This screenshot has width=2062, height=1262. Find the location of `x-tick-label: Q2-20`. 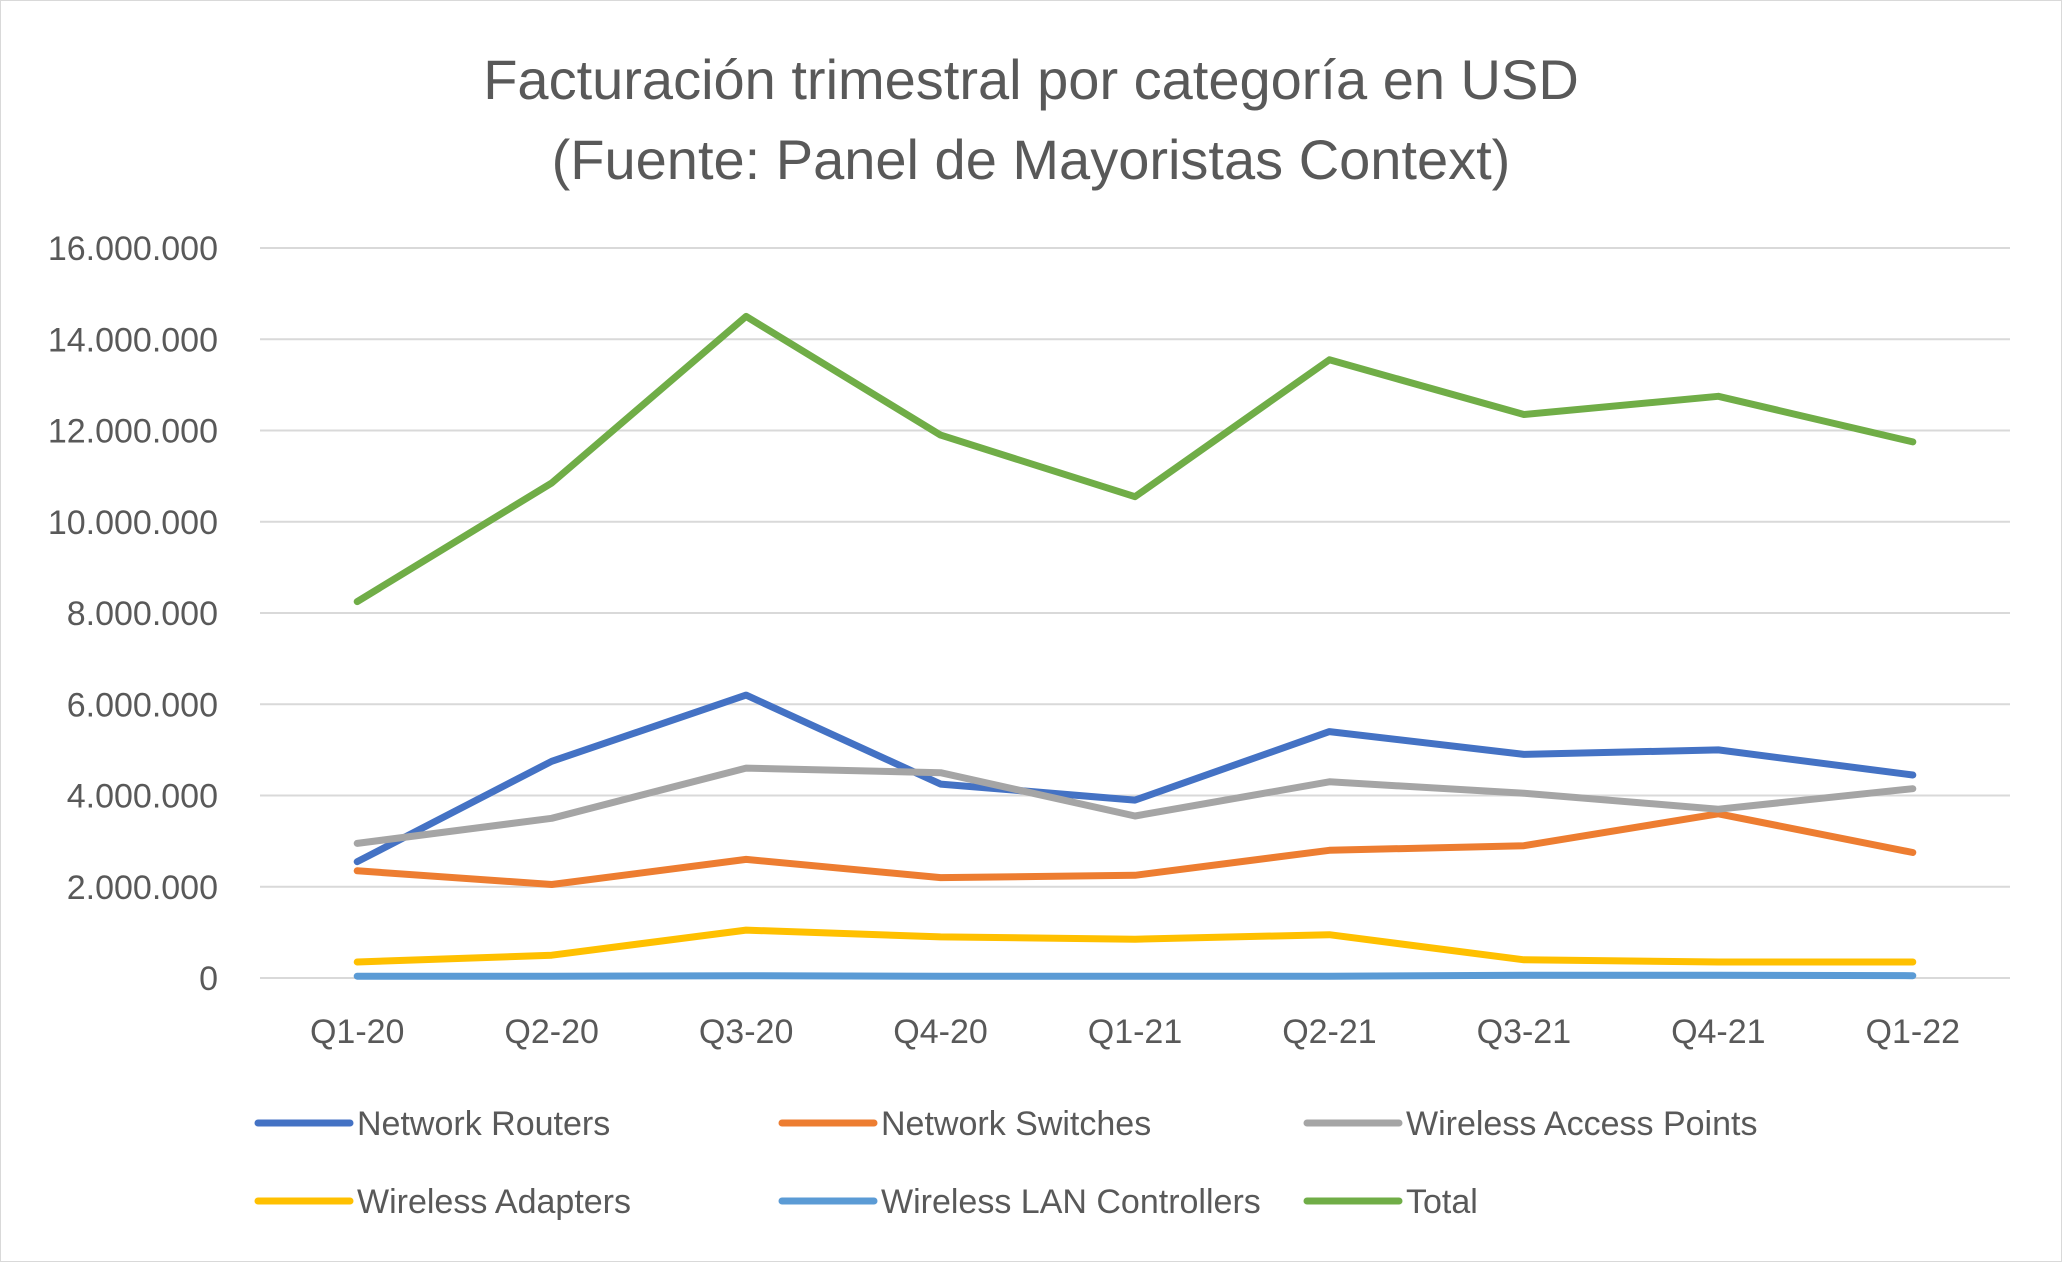

x-tick-label: Q2-20 is located at coordinates (551, 1032).